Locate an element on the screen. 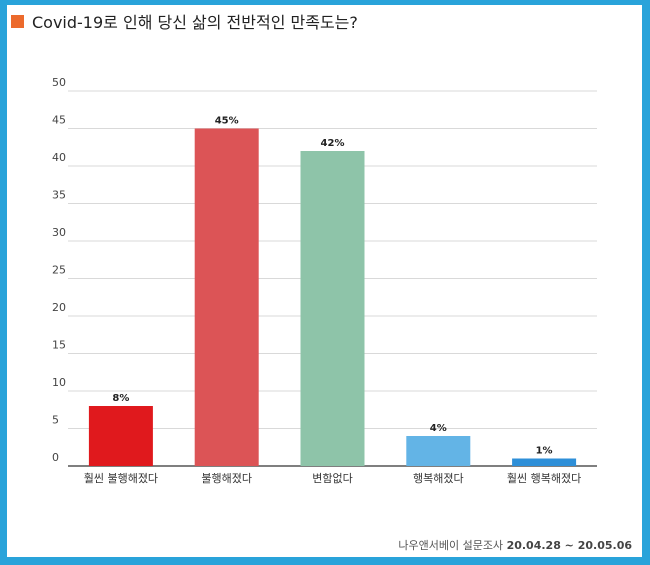 This screenshot has height=565, width=650. x-tick-label: 훨씬 행복해졌다 is located at coordinates (544, 478).